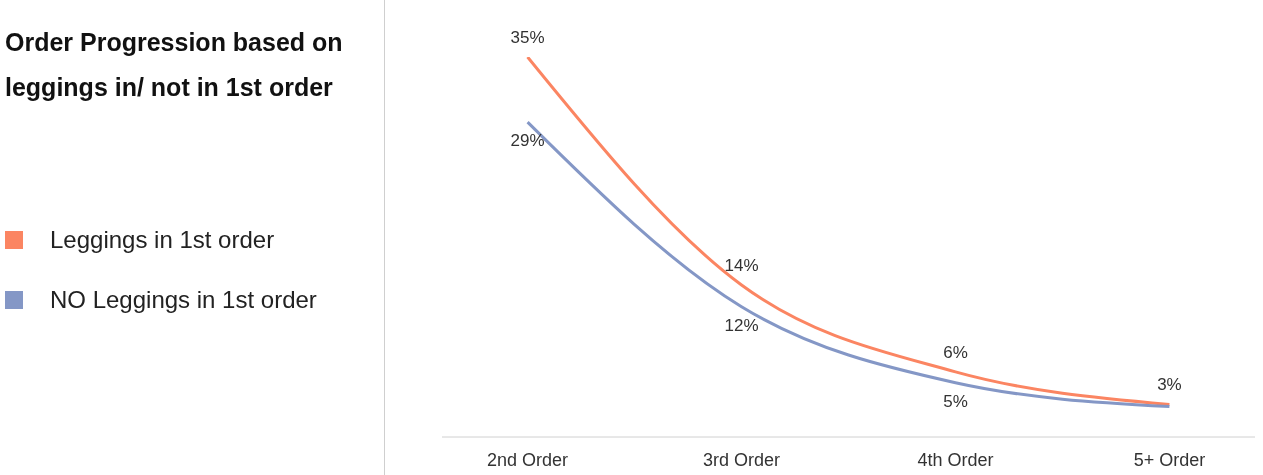 The width and height of the screenshot is (1263, 475). Describe the element at coordinates (528, 459) in the screenshot. I see `x-tick-label: 2nd Order` at that location.